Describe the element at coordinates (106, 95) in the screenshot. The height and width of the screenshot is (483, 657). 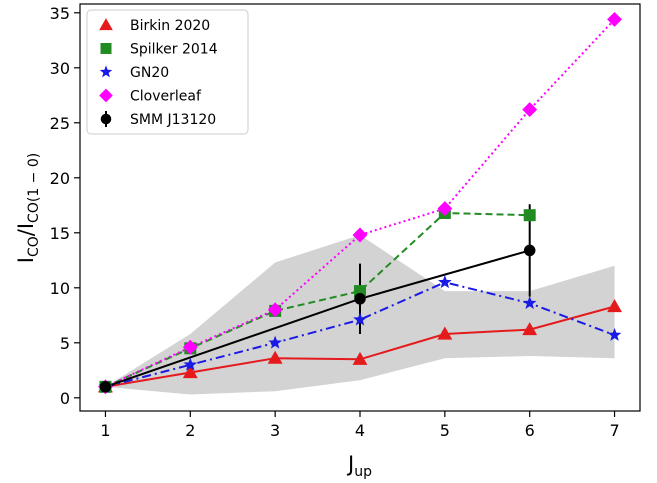
I see `legend-marker-cloverleaf` at that location.